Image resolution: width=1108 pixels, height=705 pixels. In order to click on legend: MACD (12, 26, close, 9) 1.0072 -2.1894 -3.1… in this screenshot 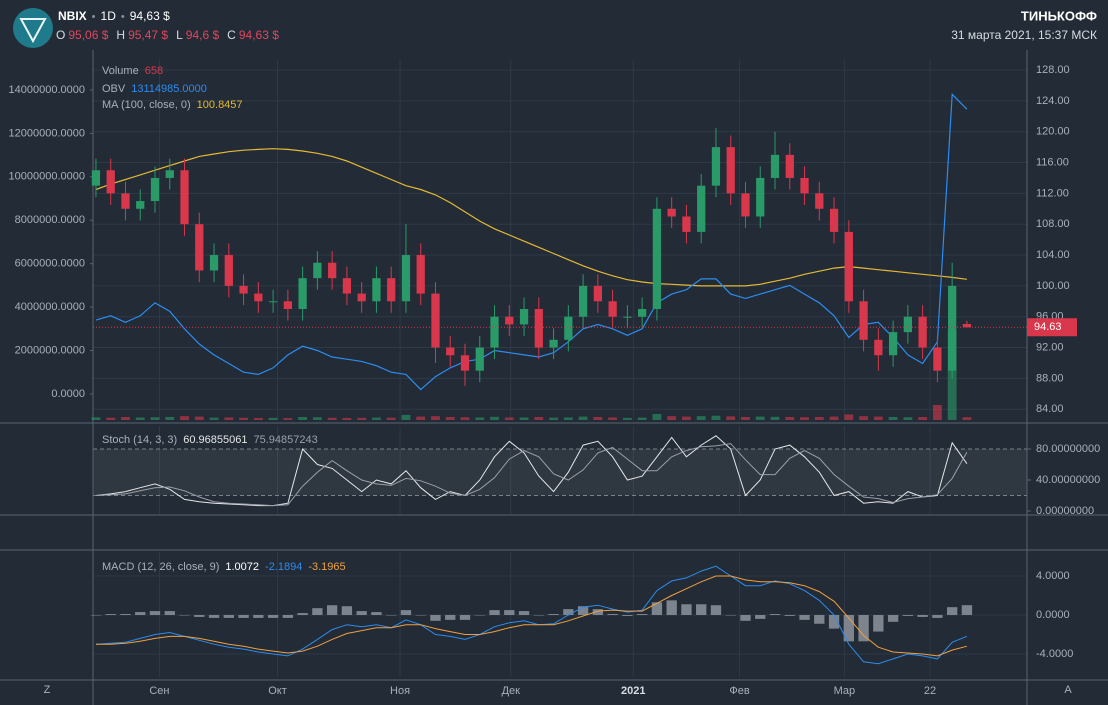, I will do `click(224, 567)`.